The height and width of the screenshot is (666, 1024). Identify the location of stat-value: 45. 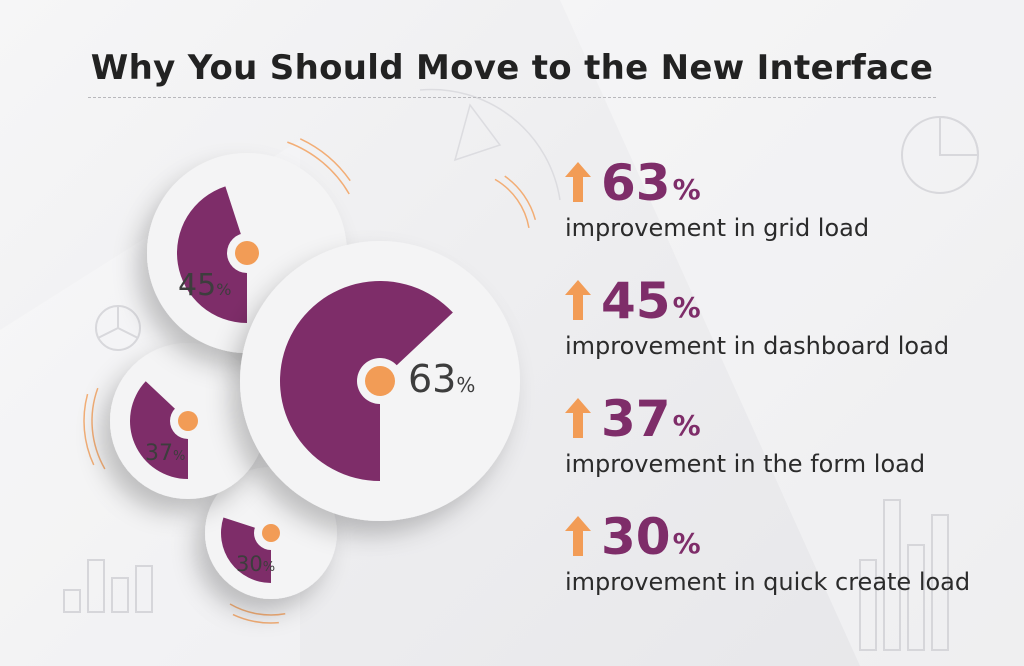
(636, 301).